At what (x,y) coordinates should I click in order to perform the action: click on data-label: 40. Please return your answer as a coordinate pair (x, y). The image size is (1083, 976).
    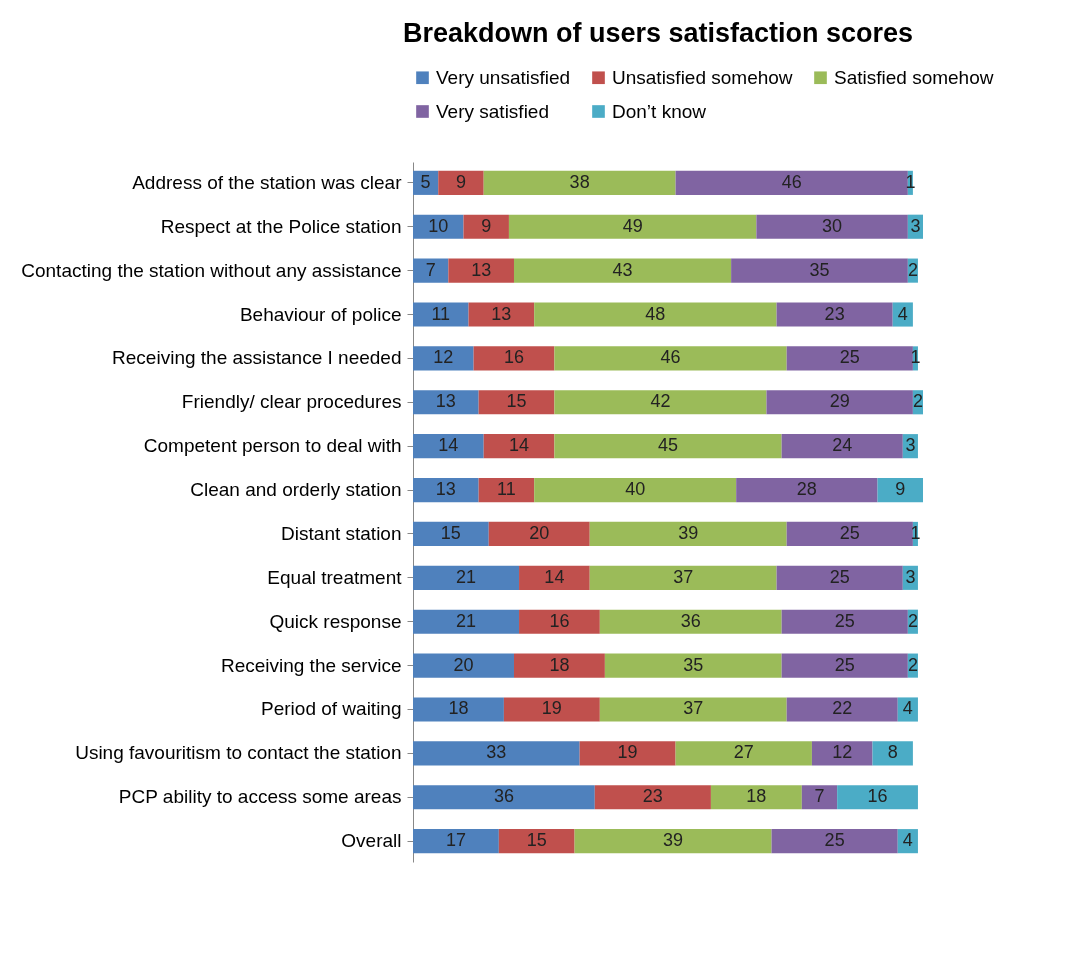
    Looking at the image, I should click on (635, 489).